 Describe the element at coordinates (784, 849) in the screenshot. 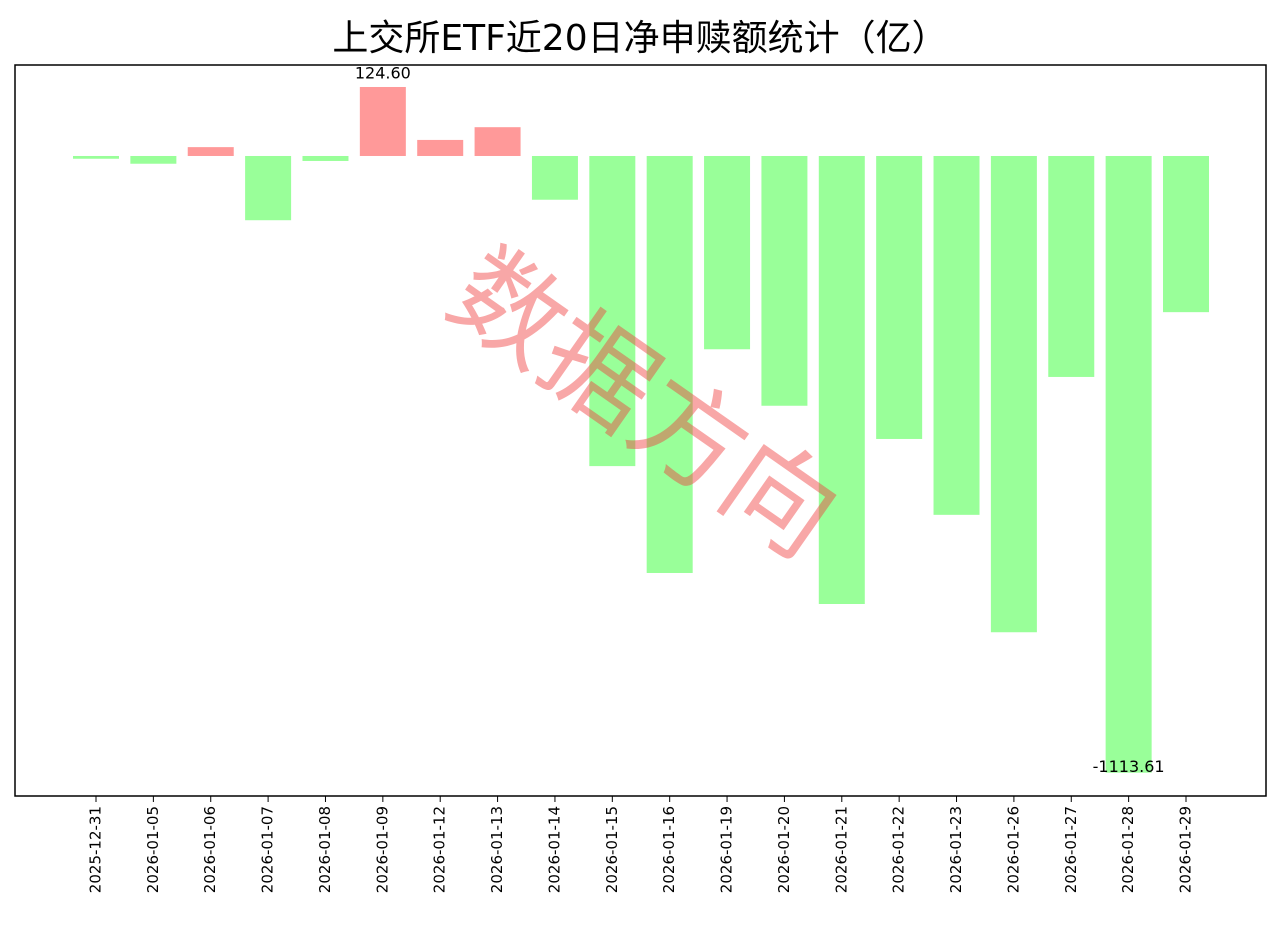

I see `x-tick-label: 2026-01-20` at that location.